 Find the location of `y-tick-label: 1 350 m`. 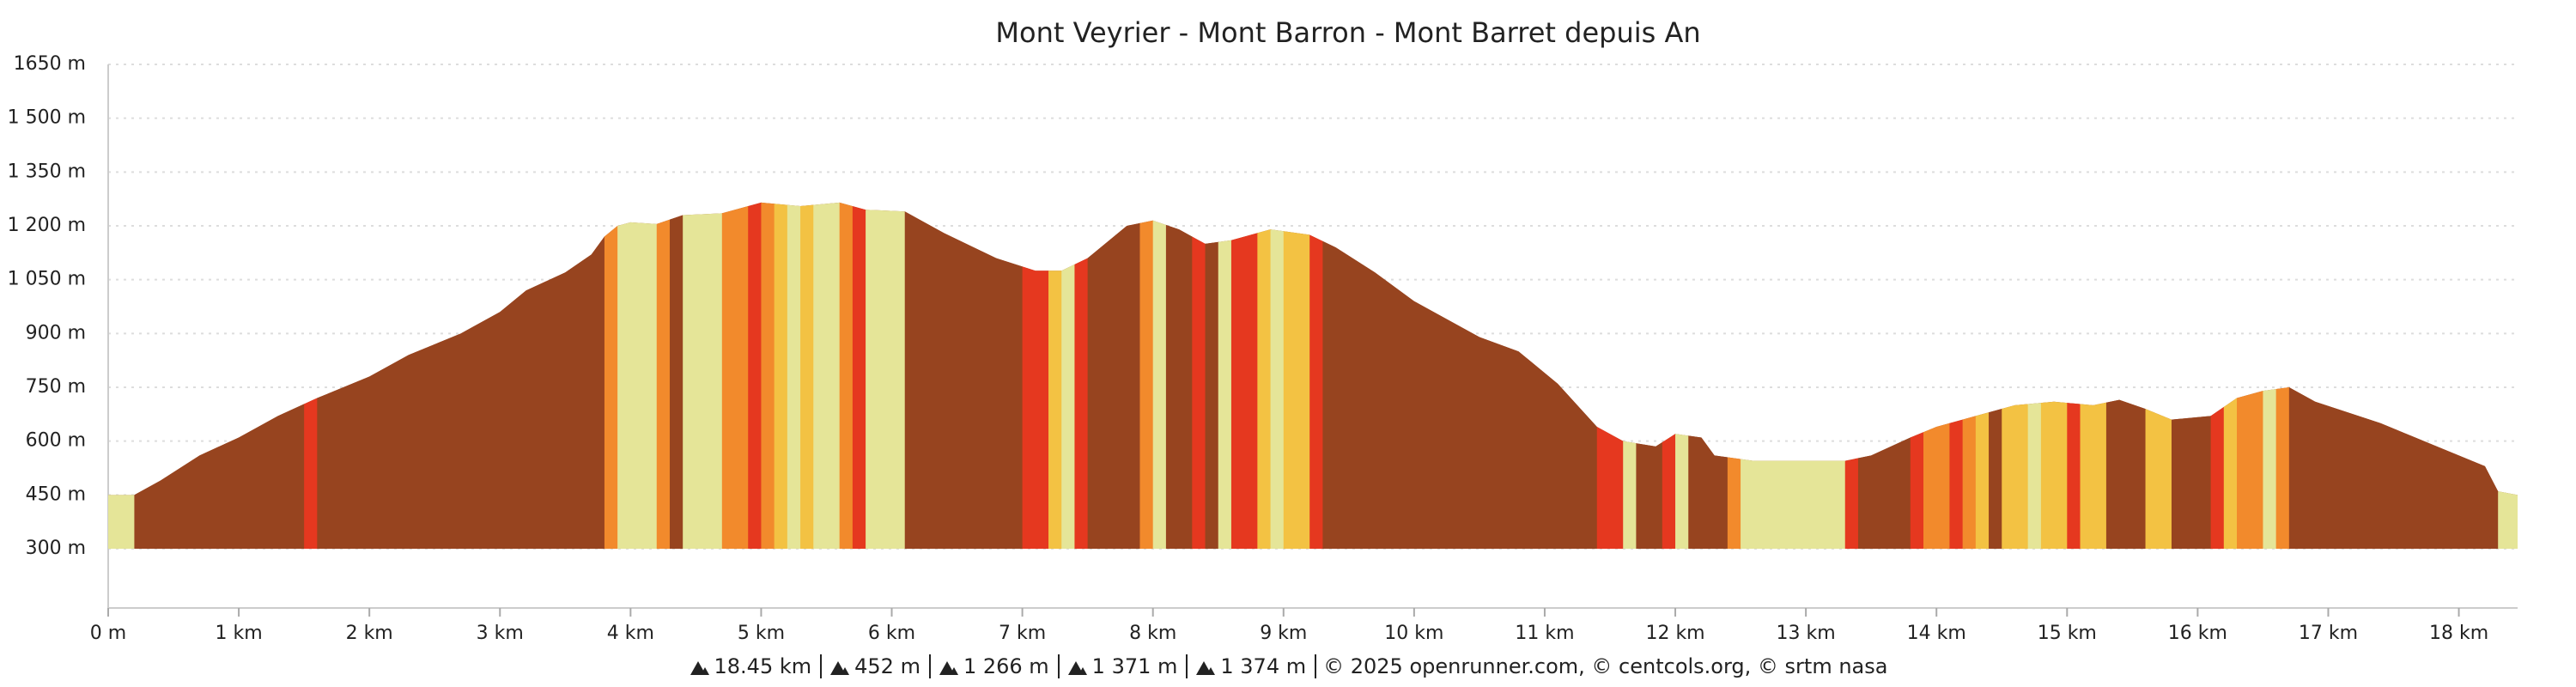

y-tick-label: 1 350 m is located at coordinates (47, 171).